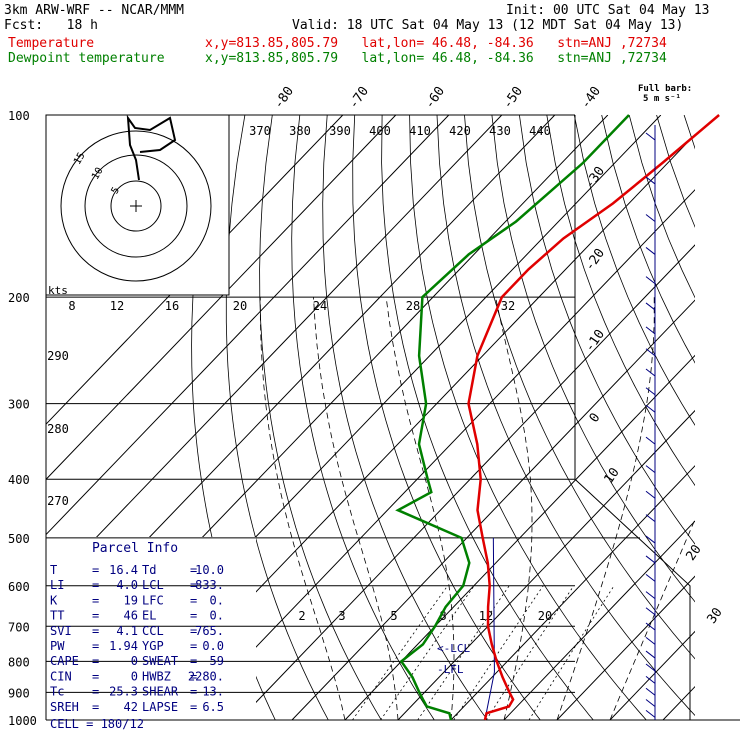 The width and height of the screenshot is (740, 740). What do you see at coordinates (64, 707) in the screenshot?
I see `parcel-label: SREH` at bounding box center [64, 707].